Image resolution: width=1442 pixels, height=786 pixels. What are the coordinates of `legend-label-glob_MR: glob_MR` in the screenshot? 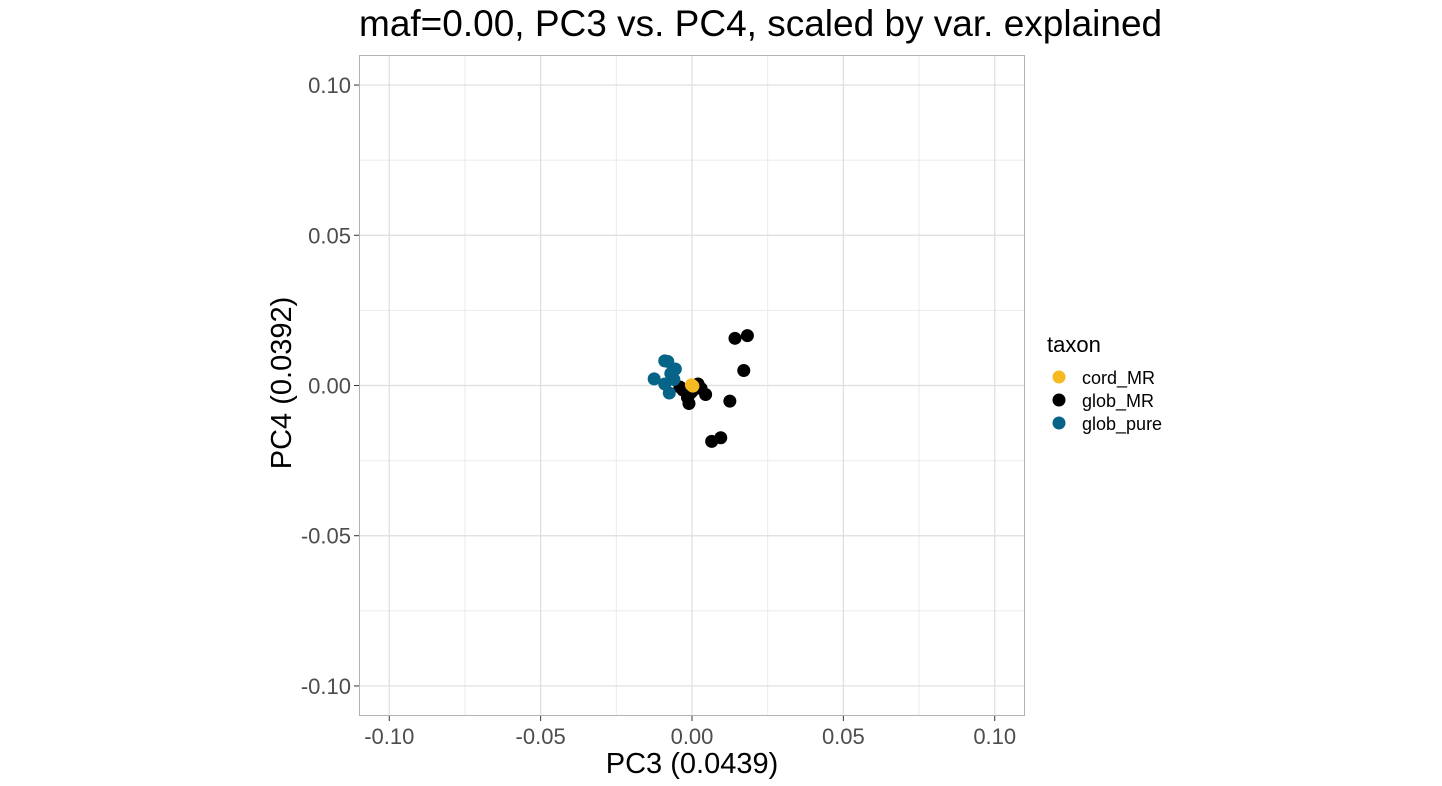 It's located at (1118, 401).